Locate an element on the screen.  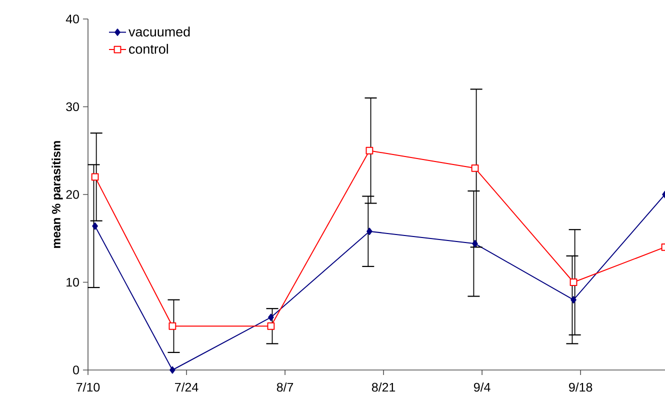
x-tick-label: 9/4 is located at coordinates (482, 387).